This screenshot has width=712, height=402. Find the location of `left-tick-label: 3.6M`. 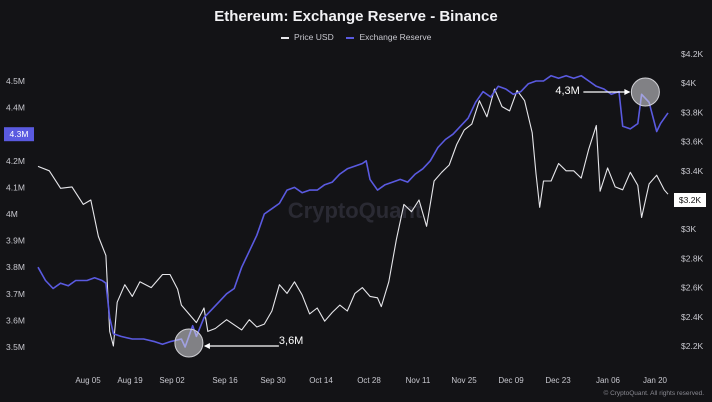

left-tick-label: 3.6M is located at coordinates (15, 320).